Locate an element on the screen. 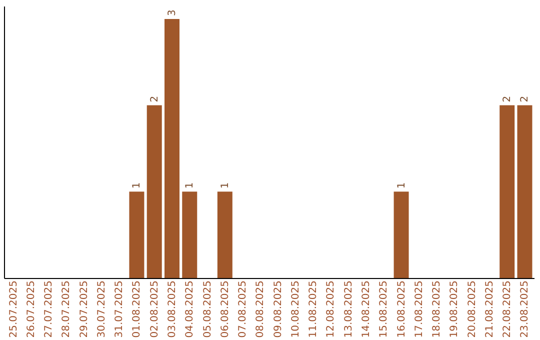 This screenshot has width=540, height=340. x-tick-label: 13.08.2025 is located at coordinates (348, 309).